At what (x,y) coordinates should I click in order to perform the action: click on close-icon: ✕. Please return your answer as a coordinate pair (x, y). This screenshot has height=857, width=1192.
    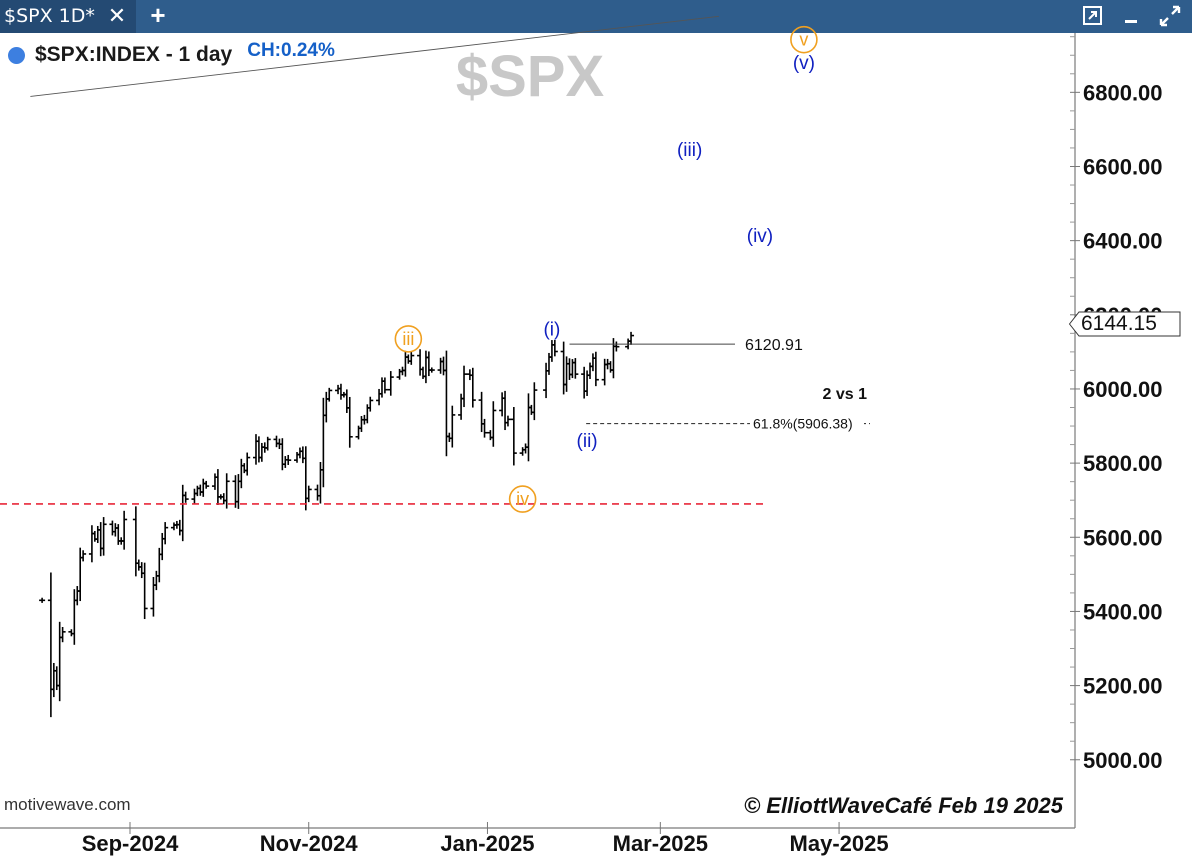
    Looking at the image, I should click on (117, 16).